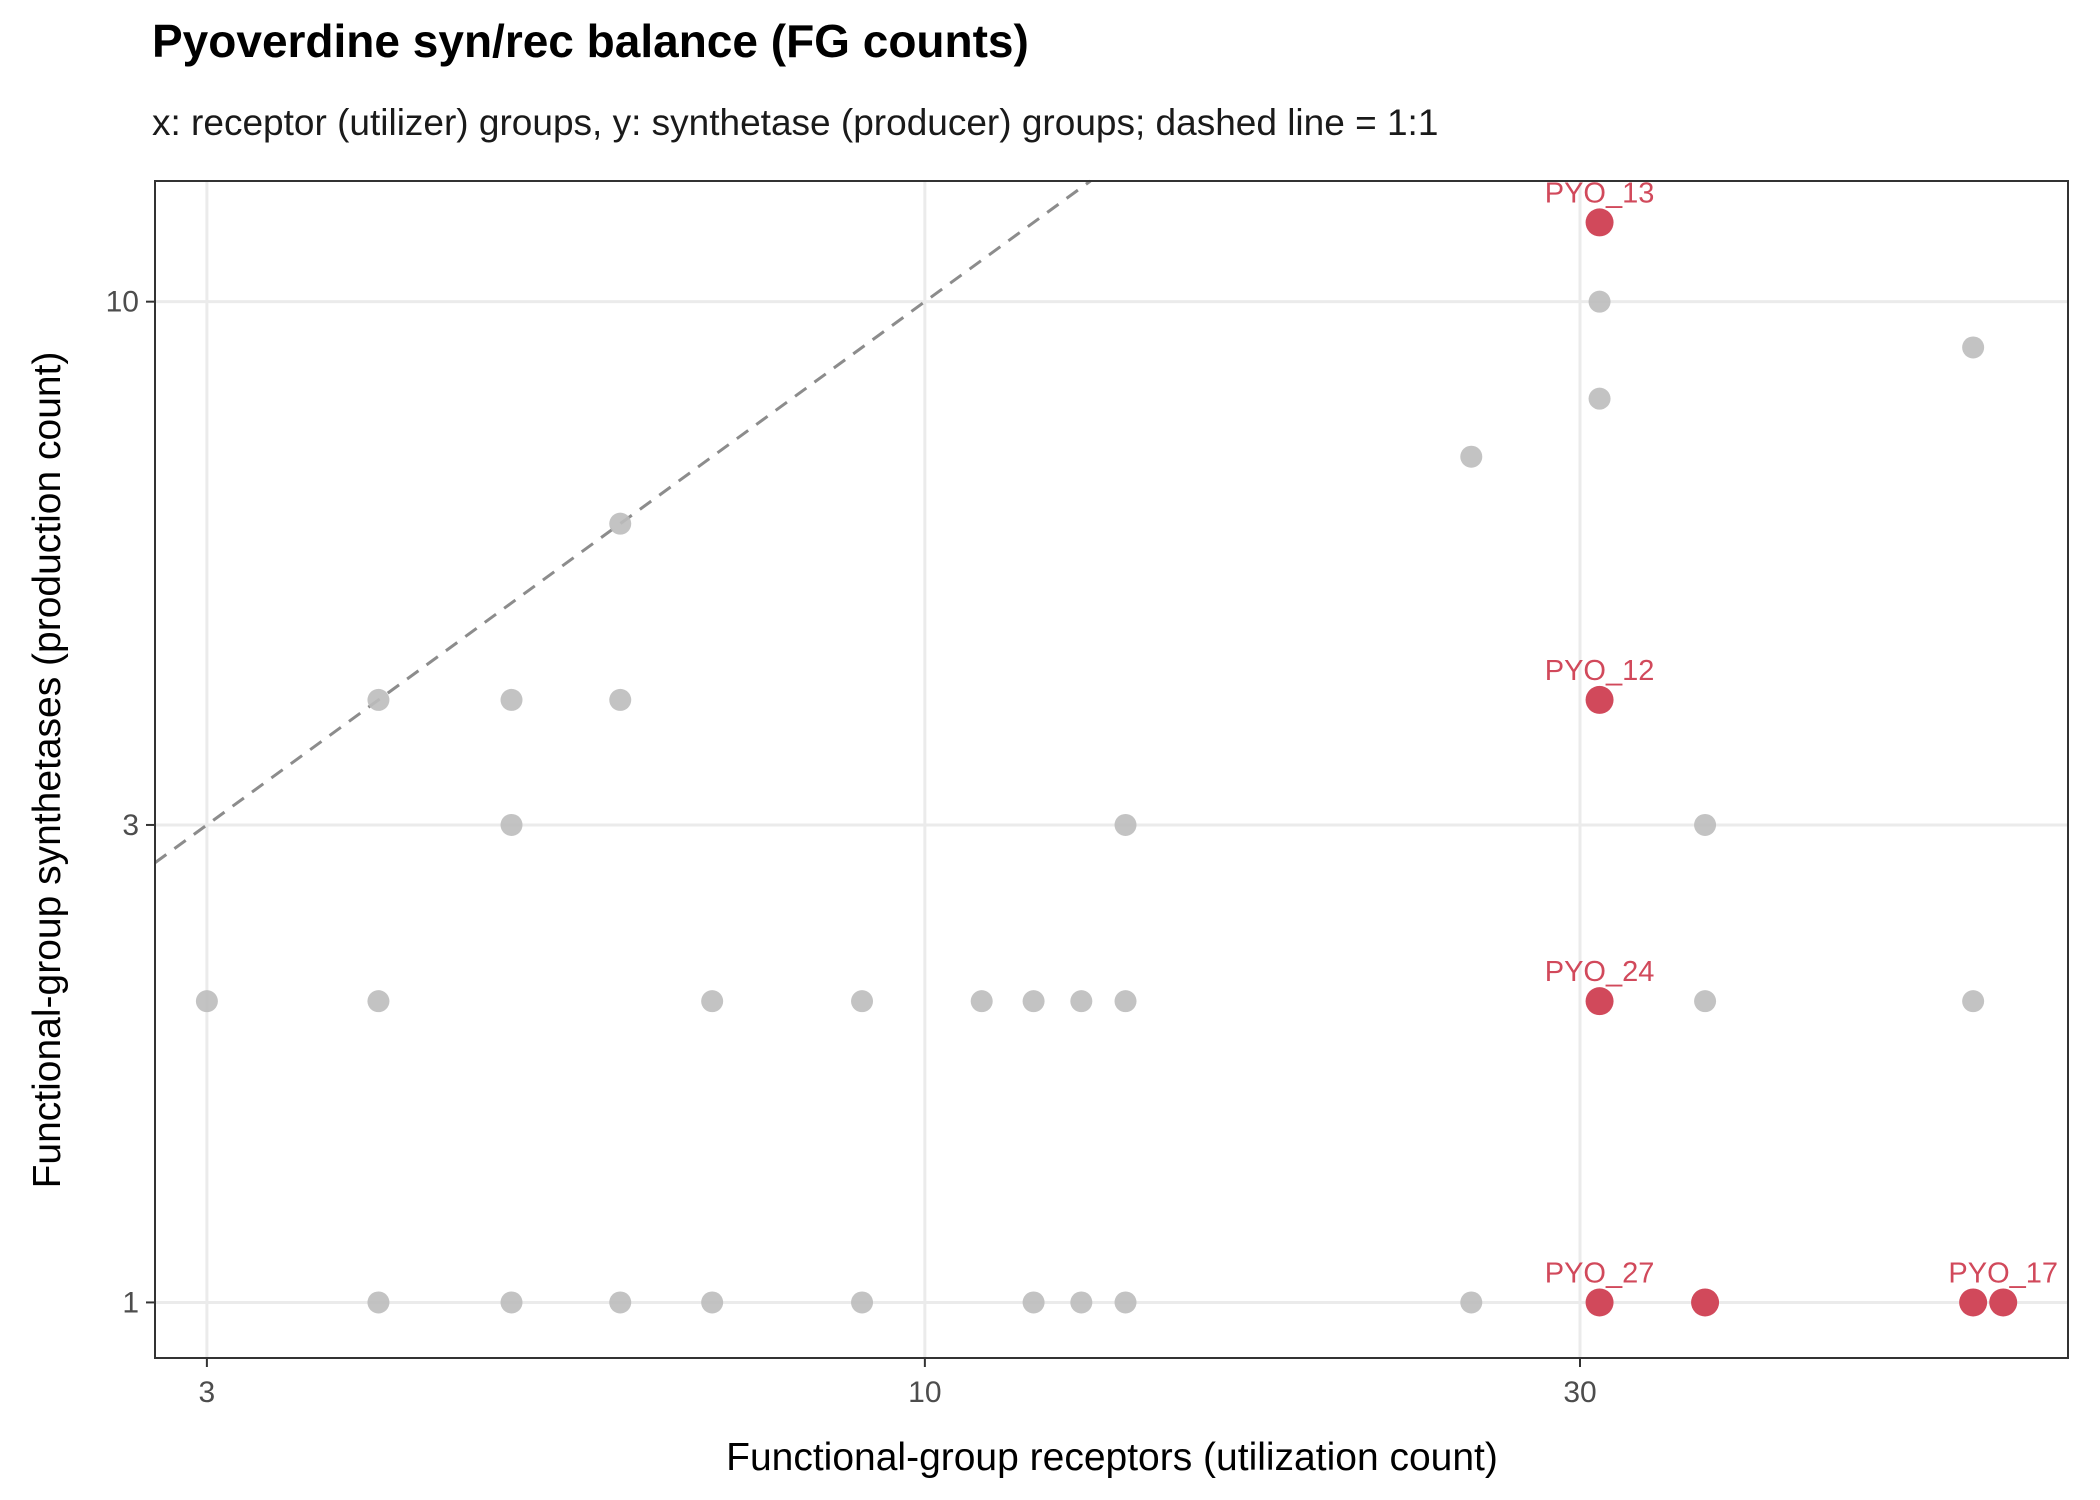 The height and width of the screenshot is (1500, 2100). What do you see at coordinates (1600, 972) in the screenshot?
I see `point-label: PYO_24` at bounding box center [1600, 972].